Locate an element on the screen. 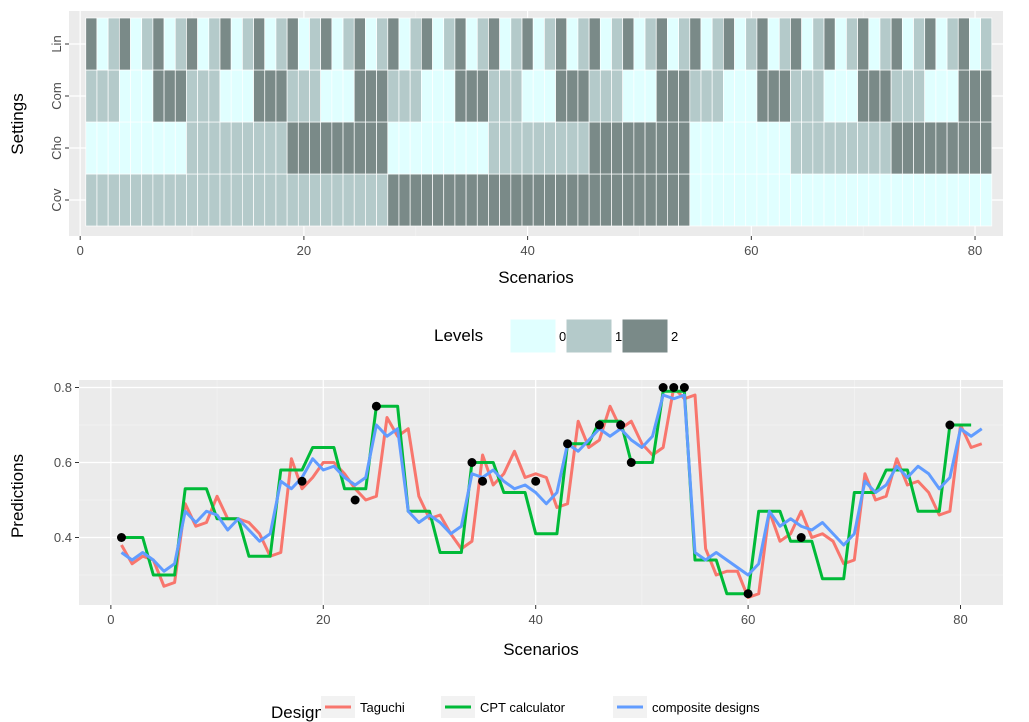 Image resolution: width=1029 pixels, height=722 pixels. heatmap-y-axis-title: Settings is located at coordinates (17, 123).